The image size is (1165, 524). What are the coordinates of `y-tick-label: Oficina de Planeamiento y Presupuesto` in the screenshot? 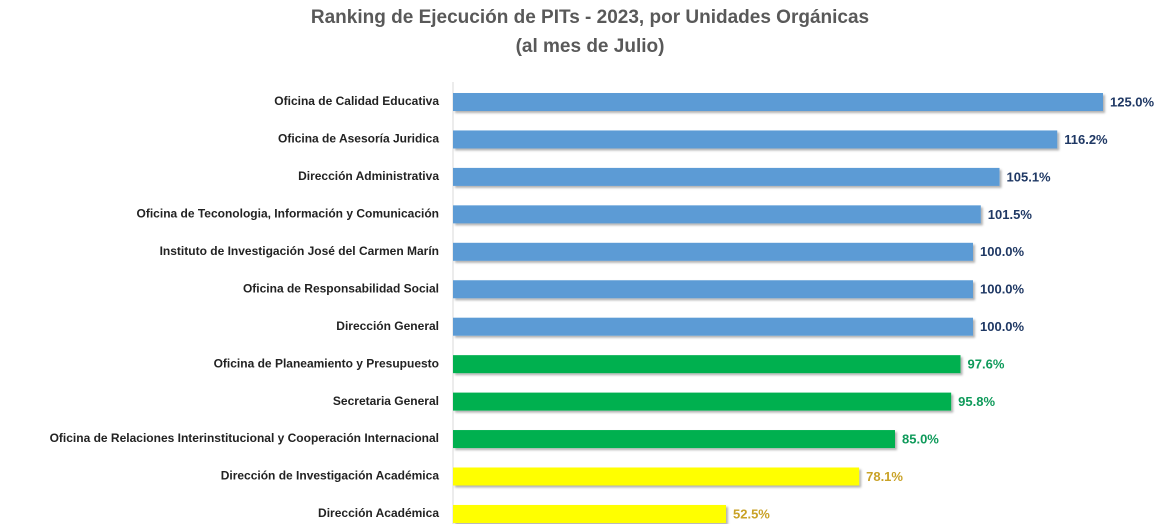 It's located at (326, 363).